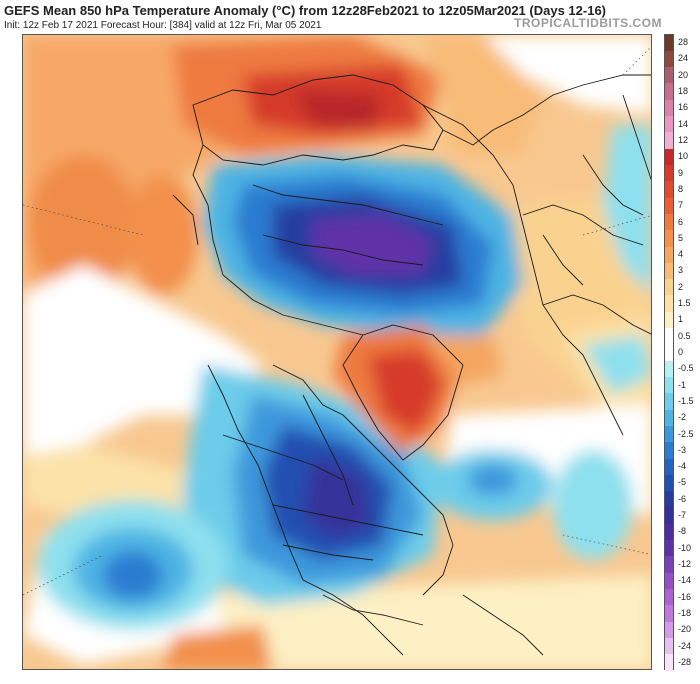 This screenshot has height=684, width=700. I want to click on colorbar-label: -5, so click(682, 482).